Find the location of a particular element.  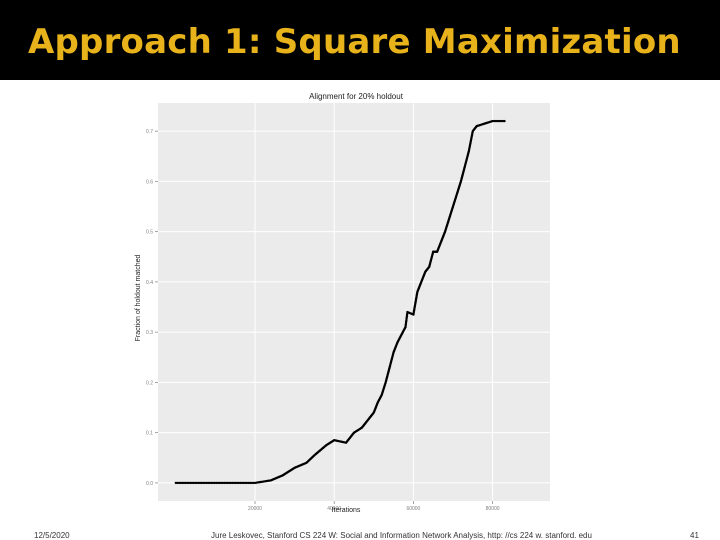

x-axis-label: Iterations is located at coordinates (346, 510).